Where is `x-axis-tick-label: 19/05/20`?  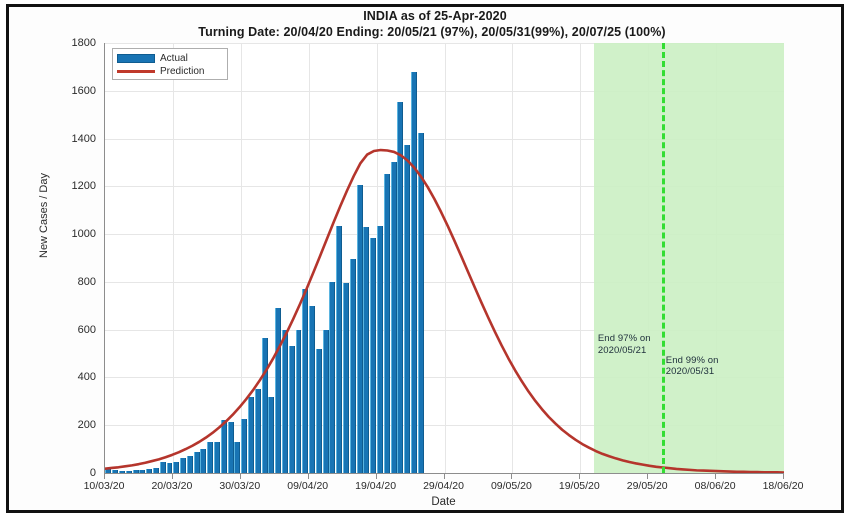
x-axis-tick-label: 19/05/20 is located at coordinates (579, 486).